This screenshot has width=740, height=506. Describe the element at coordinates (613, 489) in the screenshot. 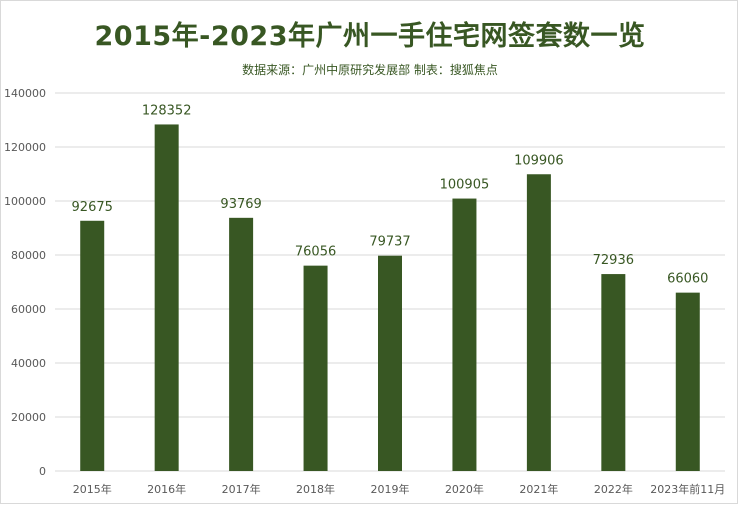

I see `x-tick-label: 2022年` at that location.